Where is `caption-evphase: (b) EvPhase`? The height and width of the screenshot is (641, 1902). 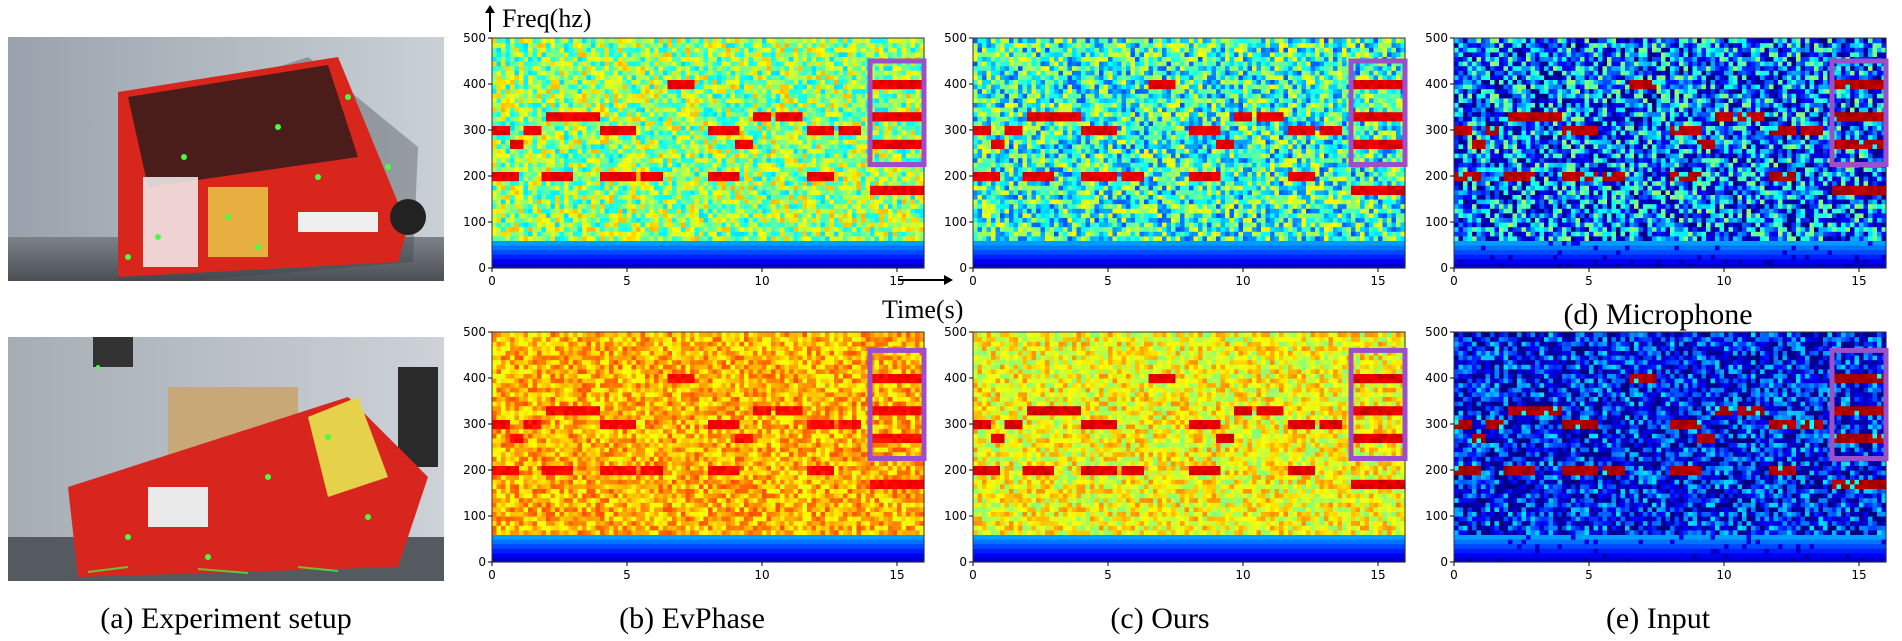 caption-evphase: (b) EvPhase is located at coordinates (692, 619).